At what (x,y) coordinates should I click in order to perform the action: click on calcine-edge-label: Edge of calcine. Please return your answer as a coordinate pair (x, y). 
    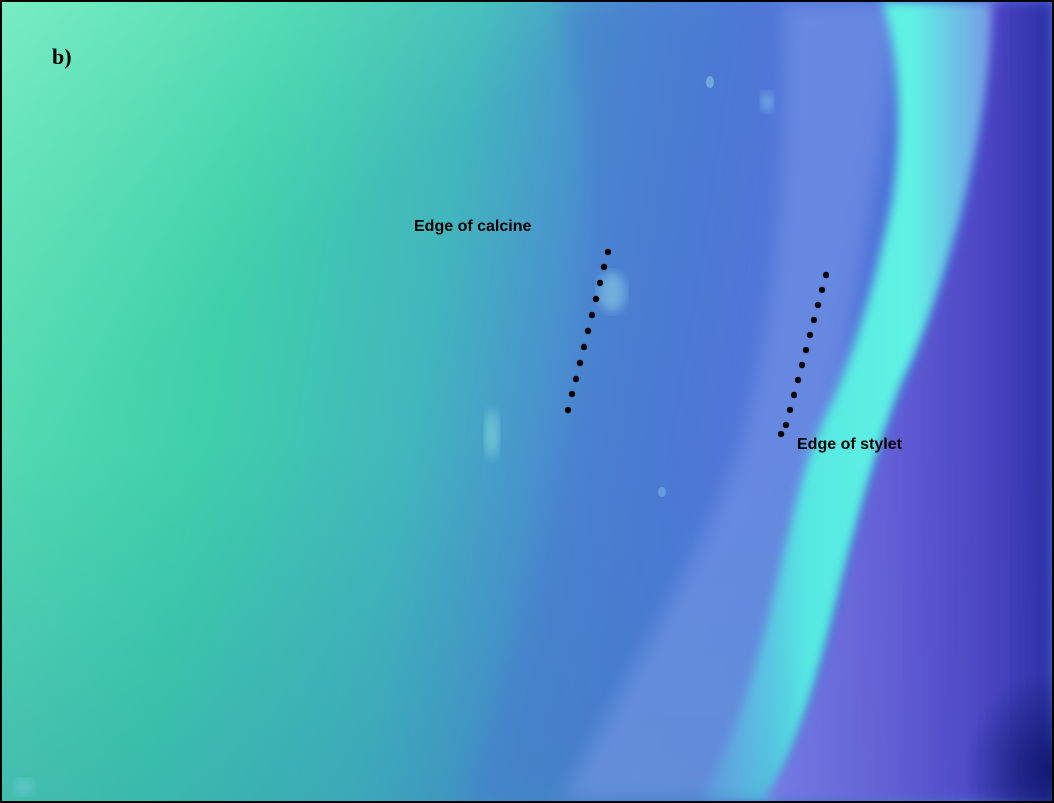
    Looking at the image, I should click on (473, 226).